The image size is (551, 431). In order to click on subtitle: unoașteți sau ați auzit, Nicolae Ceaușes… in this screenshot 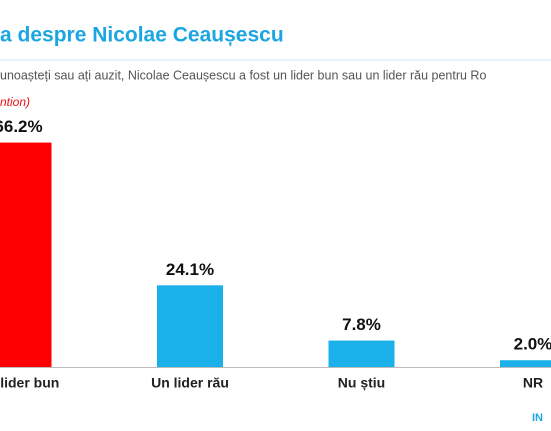, I will do `click(243, 75)`.